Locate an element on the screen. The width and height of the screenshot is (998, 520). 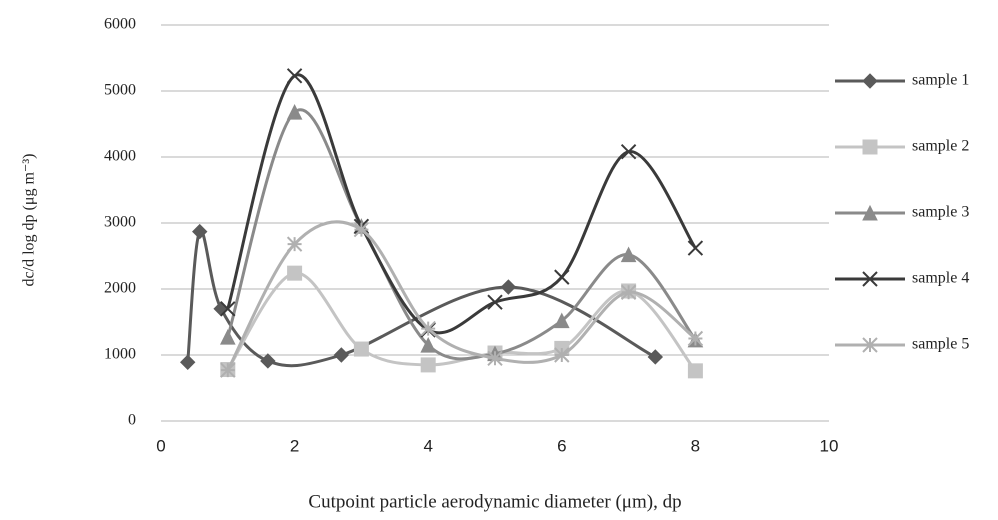
y-axis-title: dc/d log dp (μg m⁻³) is located at coordinates (29, 220).